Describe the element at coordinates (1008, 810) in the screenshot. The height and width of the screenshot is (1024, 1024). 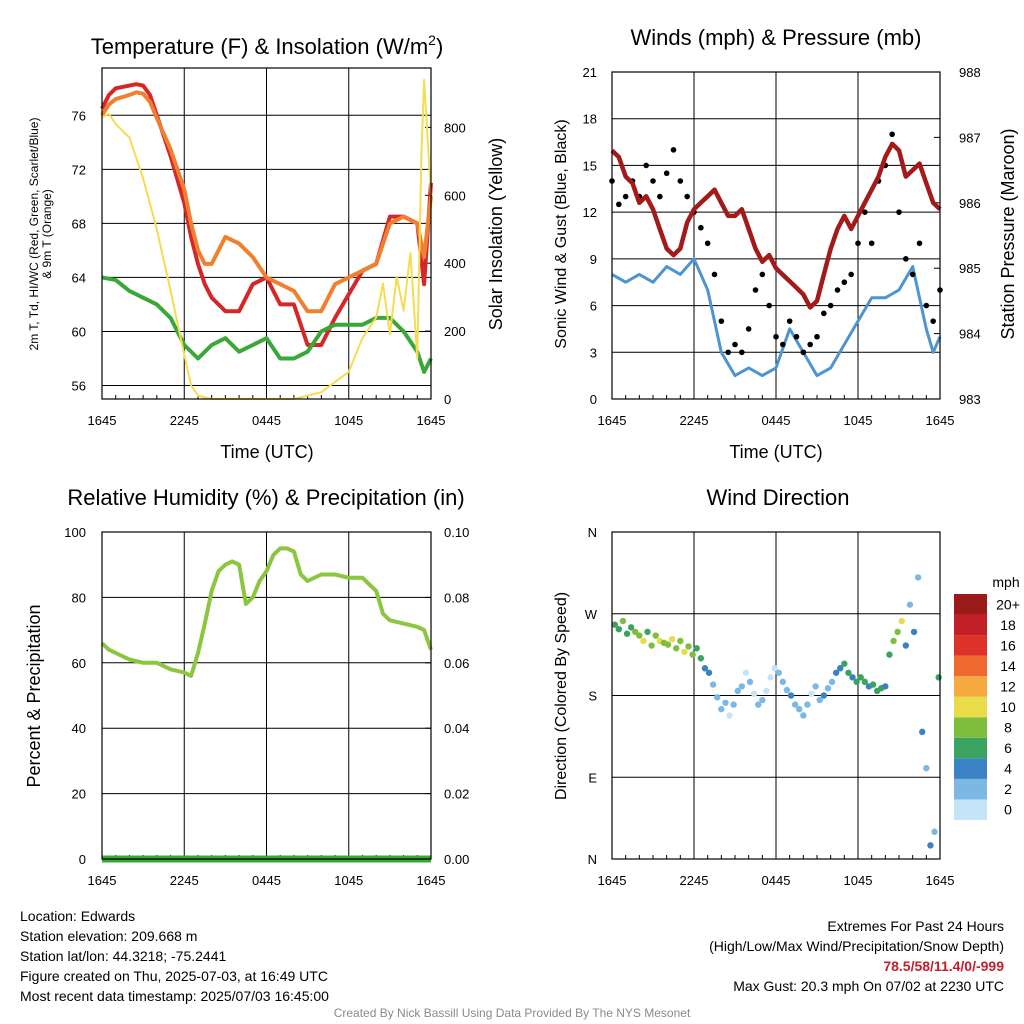
I see `colorbar-label: 0` at that location.